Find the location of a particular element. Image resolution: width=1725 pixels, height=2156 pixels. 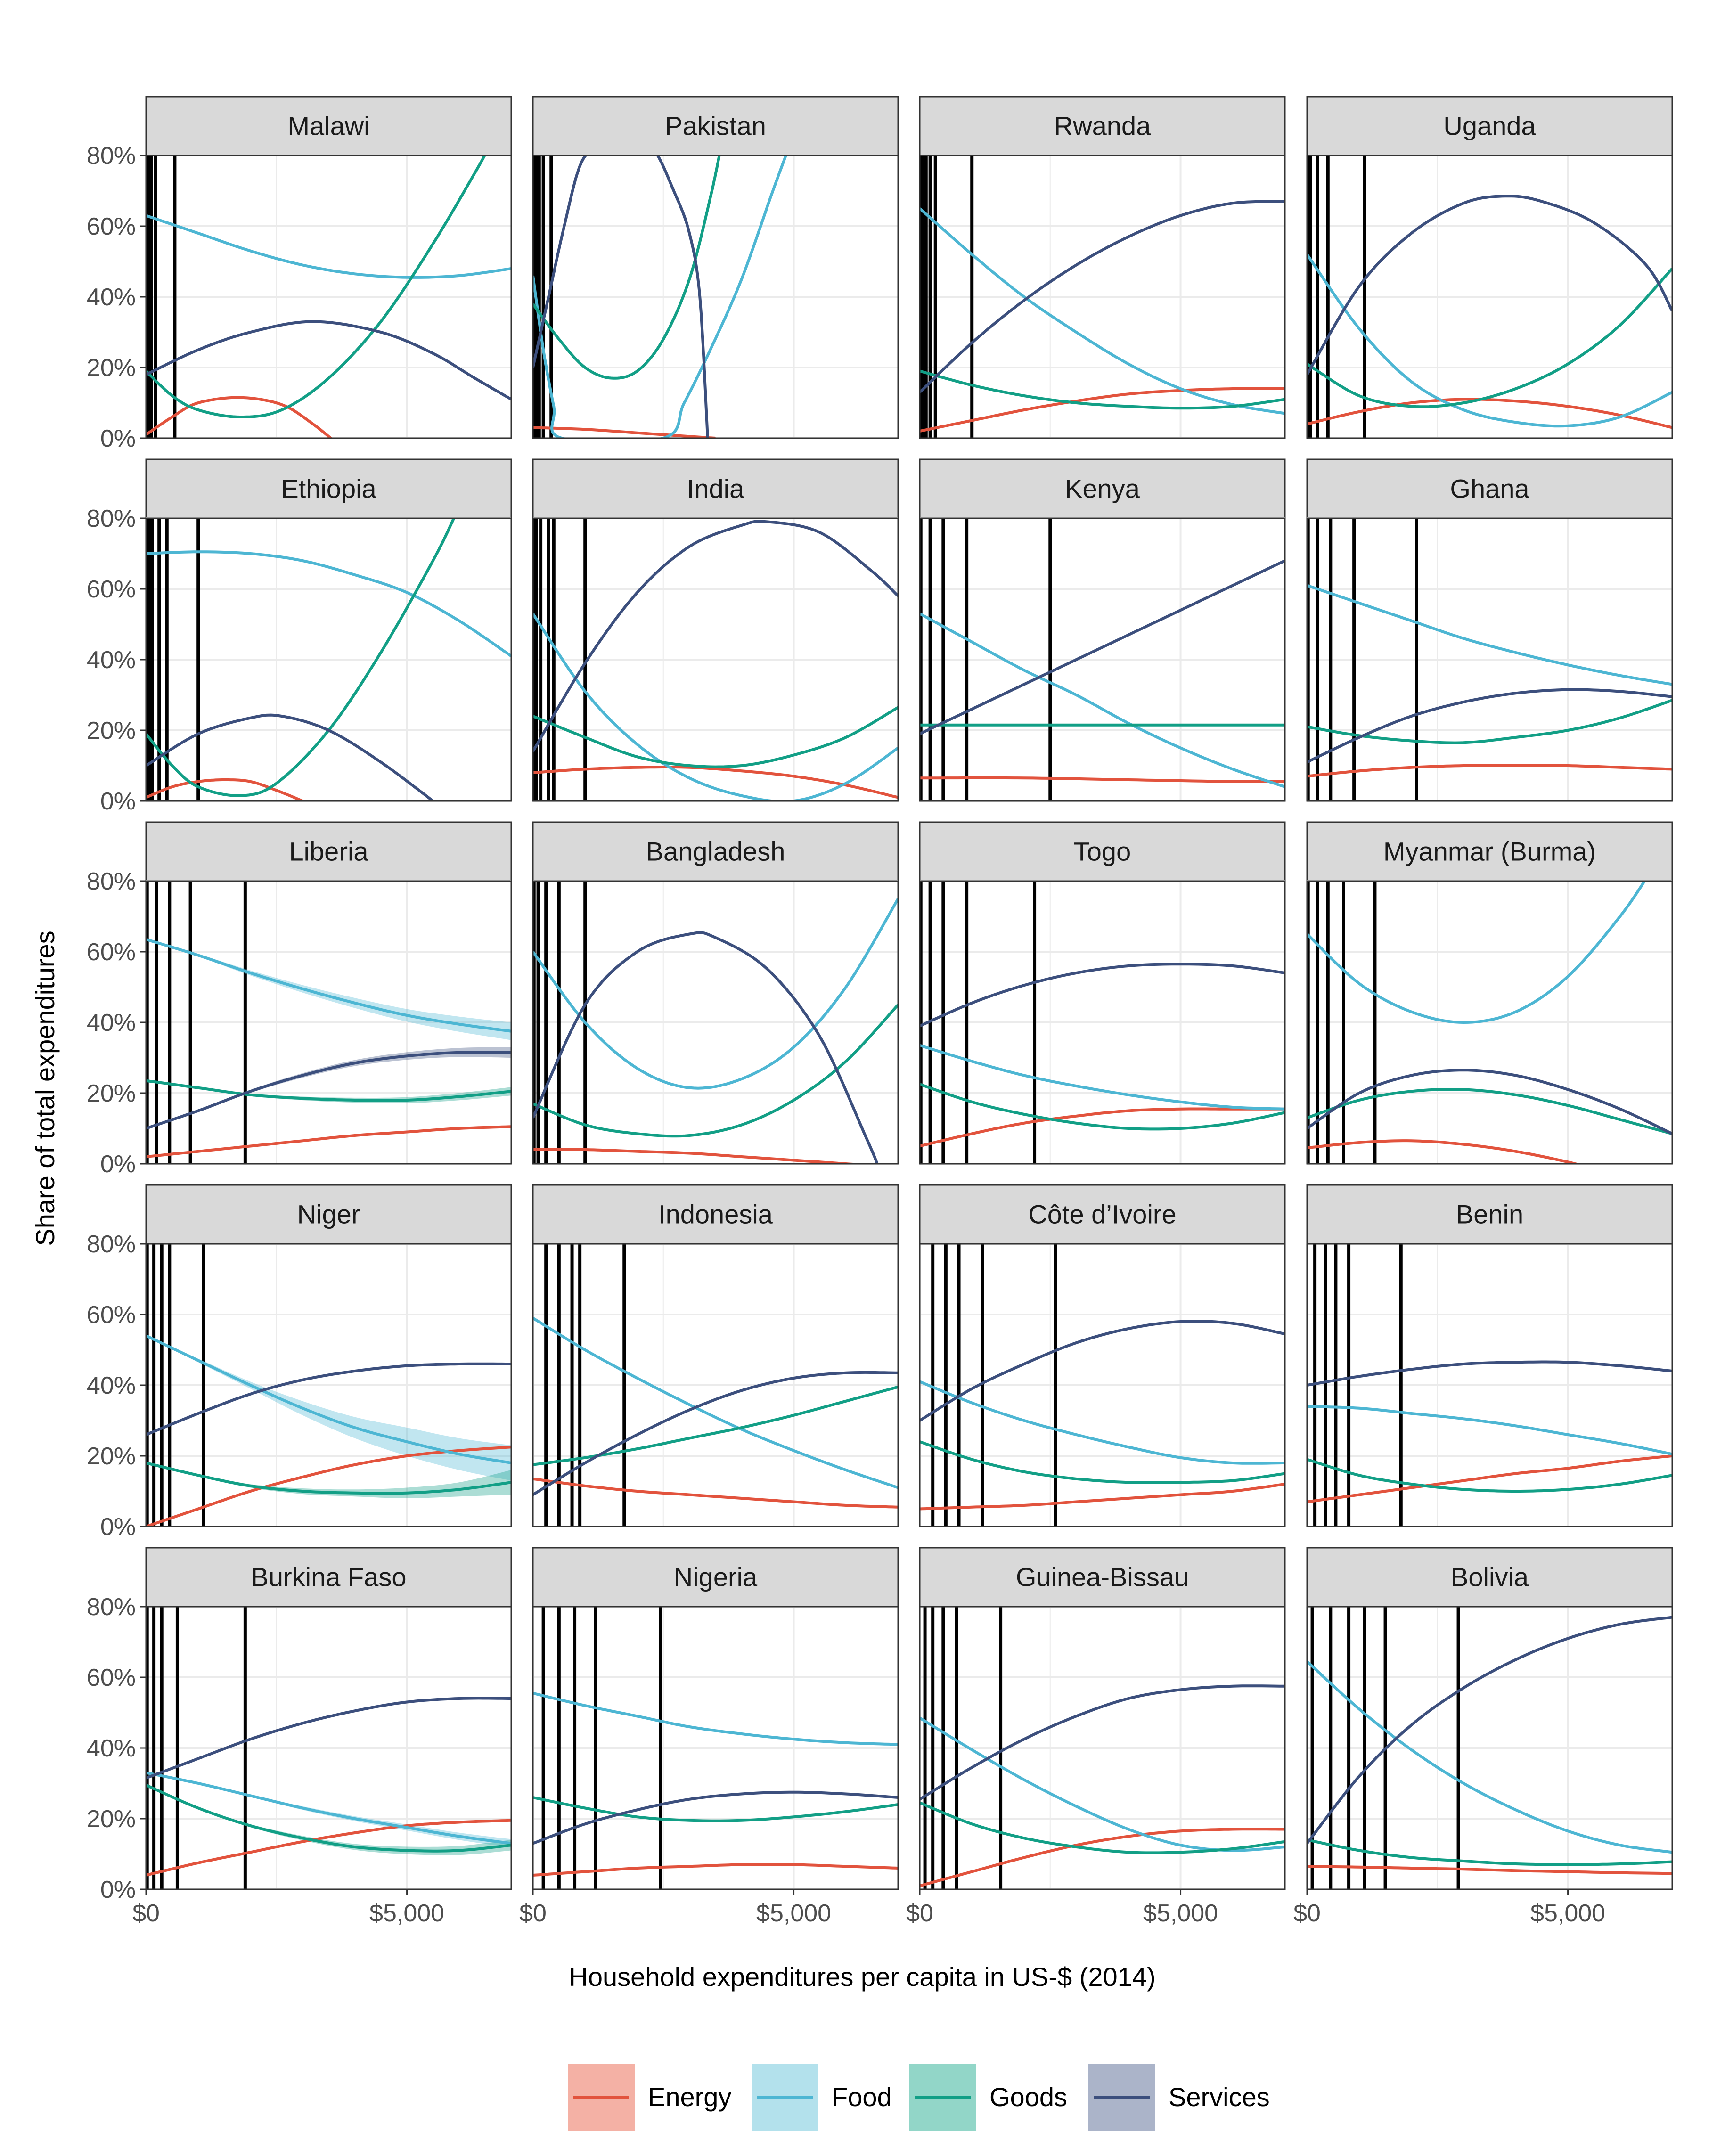

panel-guinea-bissau: Guinea-Bissau $0 $5,000 is located at coordinates (1096, 1737).